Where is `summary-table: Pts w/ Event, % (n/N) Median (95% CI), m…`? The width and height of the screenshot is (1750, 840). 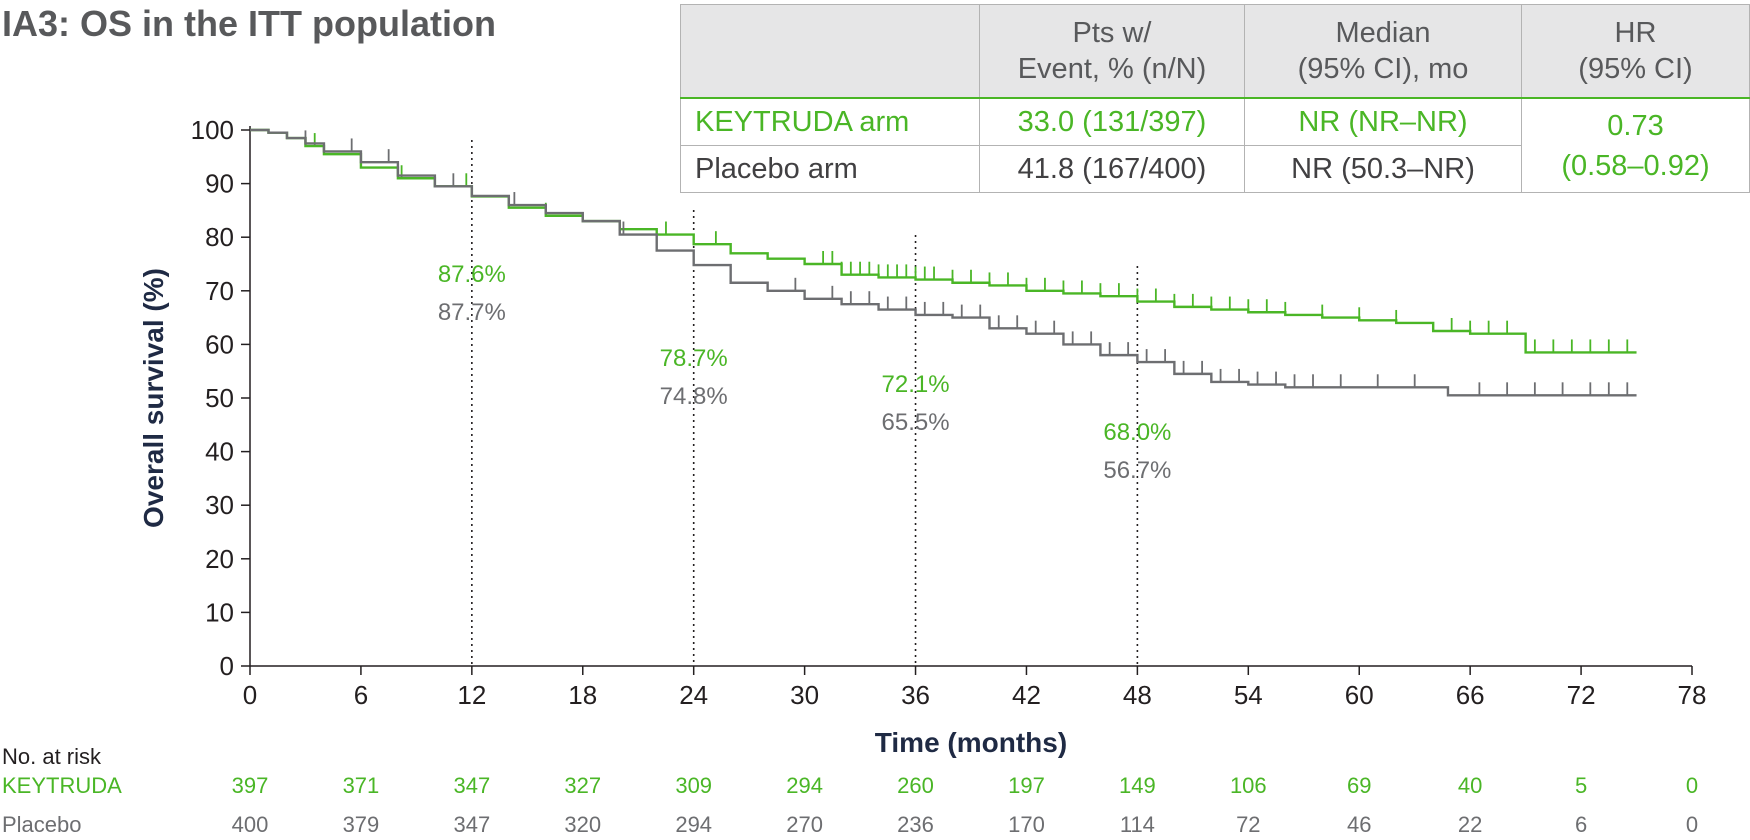 summary-table: Pts w/ Event, % (n/N) Median (95% CI), m… is located at coordinates (1215, 98).